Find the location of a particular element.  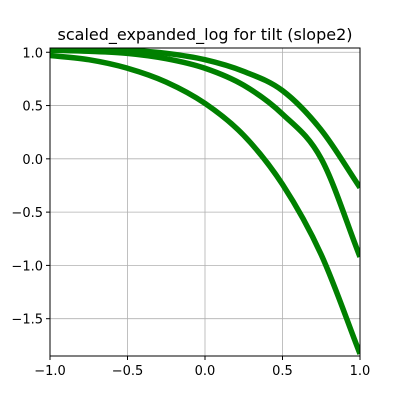

x-tick-label: −0.5 is located at coordinates (128, 371).